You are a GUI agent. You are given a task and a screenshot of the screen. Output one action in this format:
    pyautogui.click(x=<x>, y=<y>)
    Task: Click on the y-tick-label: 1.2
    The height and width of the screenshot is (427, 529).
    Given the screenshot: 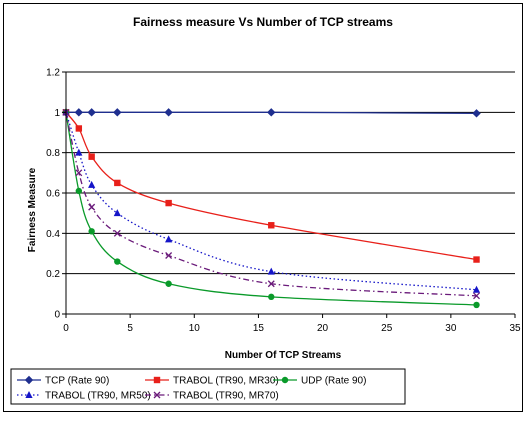 What is the action you would take?
    pyautogui.click(x=53, y=73)
    